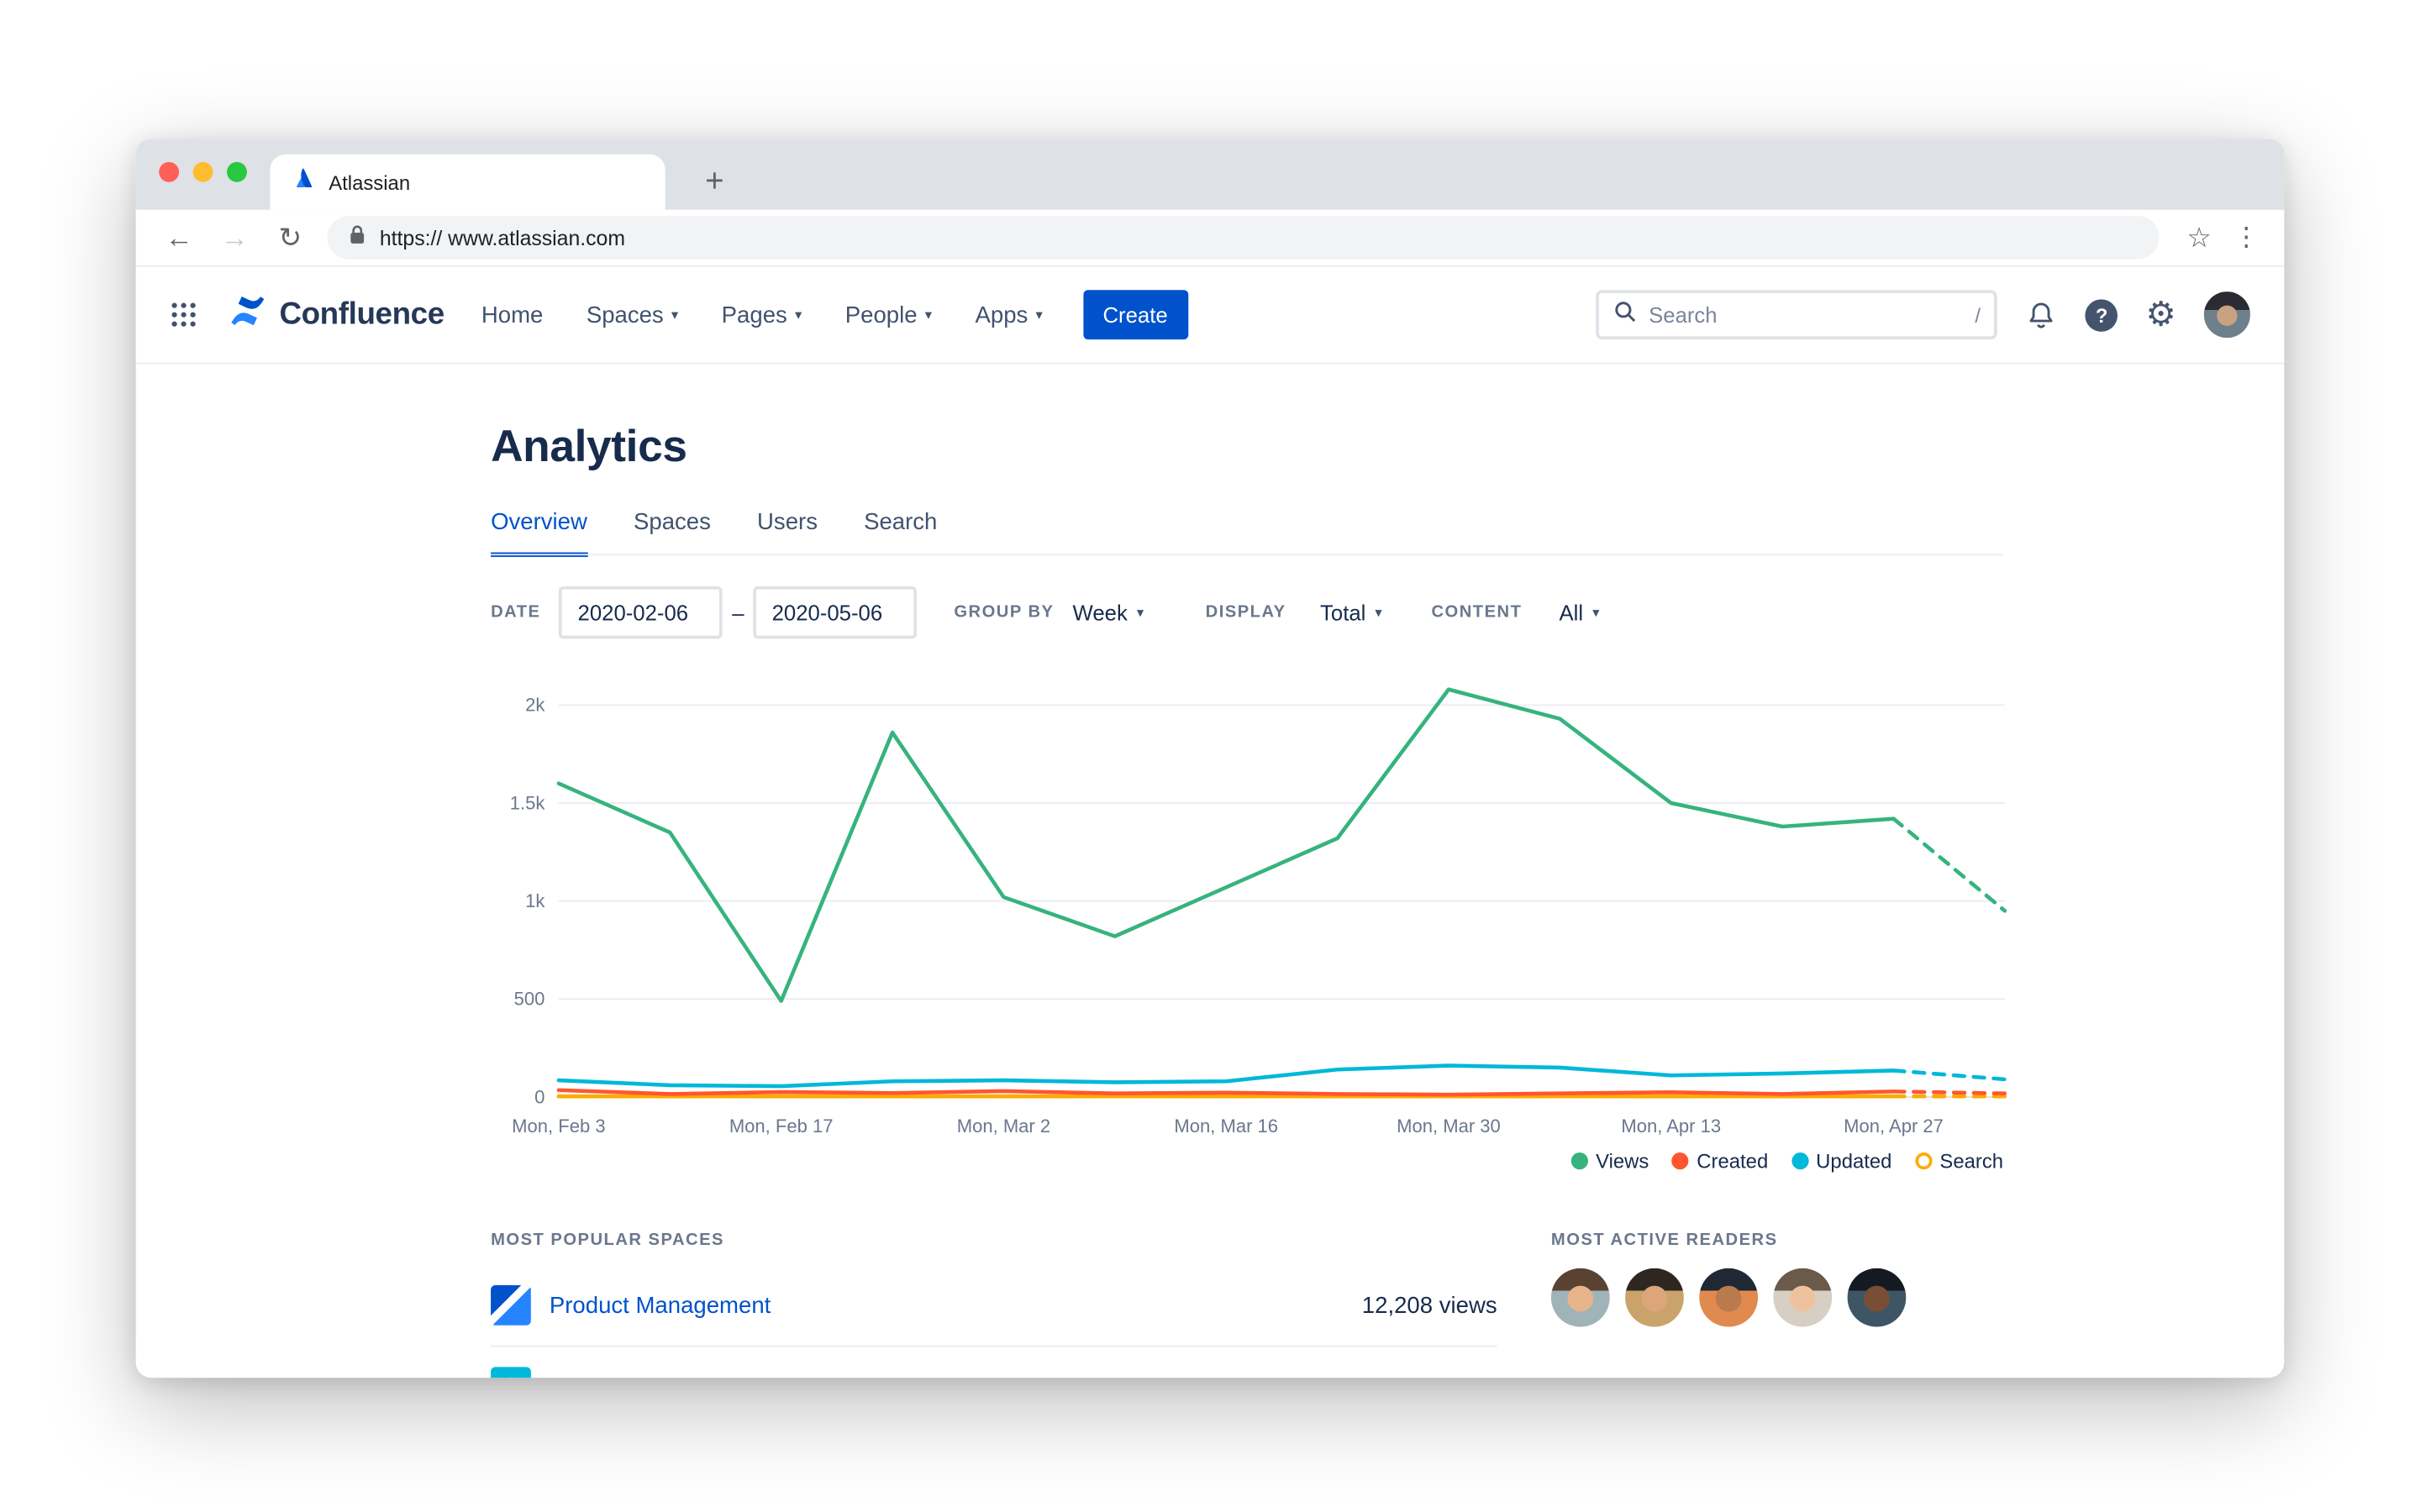 Image resolution: width=2420 pixels, height=1512 pixels. I want to click on date-label: DATE, so click(516, 612).